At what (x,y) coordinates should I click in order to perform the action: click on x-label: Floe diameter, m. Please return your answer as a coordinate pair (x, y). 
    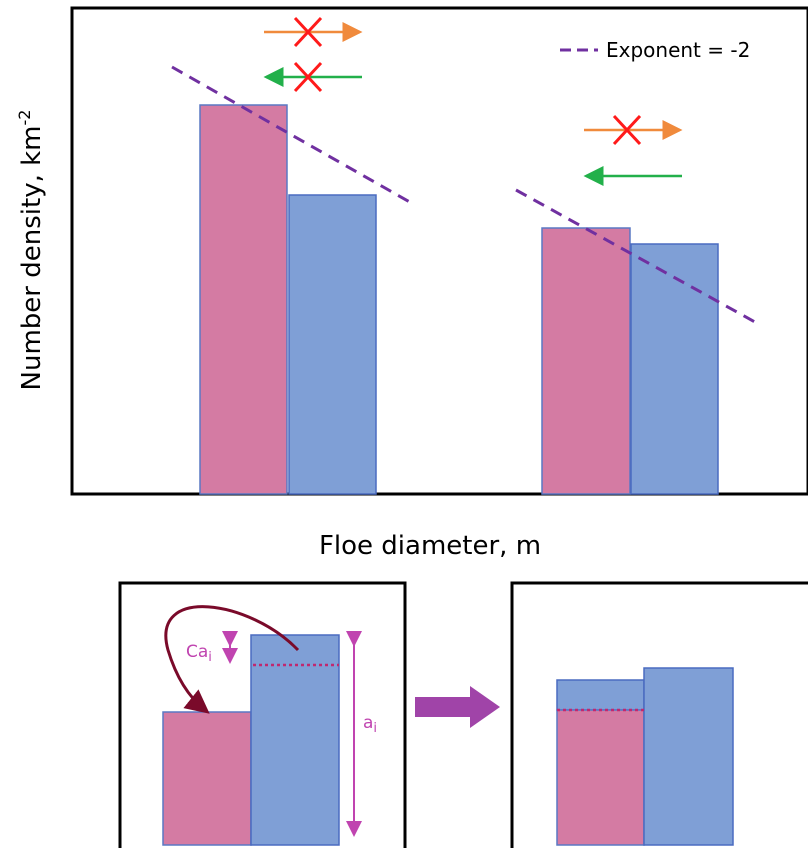
    Looking at the image, I should click on (430, 546).